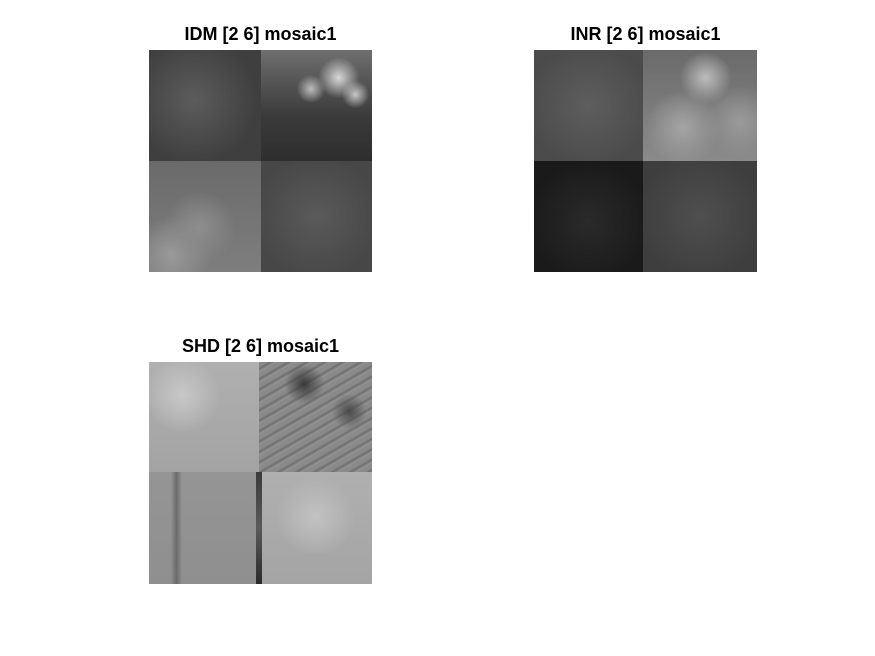 This screenshot has height=656, width=875. I want to click on idm-quadrant-top-right, so click(316, 105).